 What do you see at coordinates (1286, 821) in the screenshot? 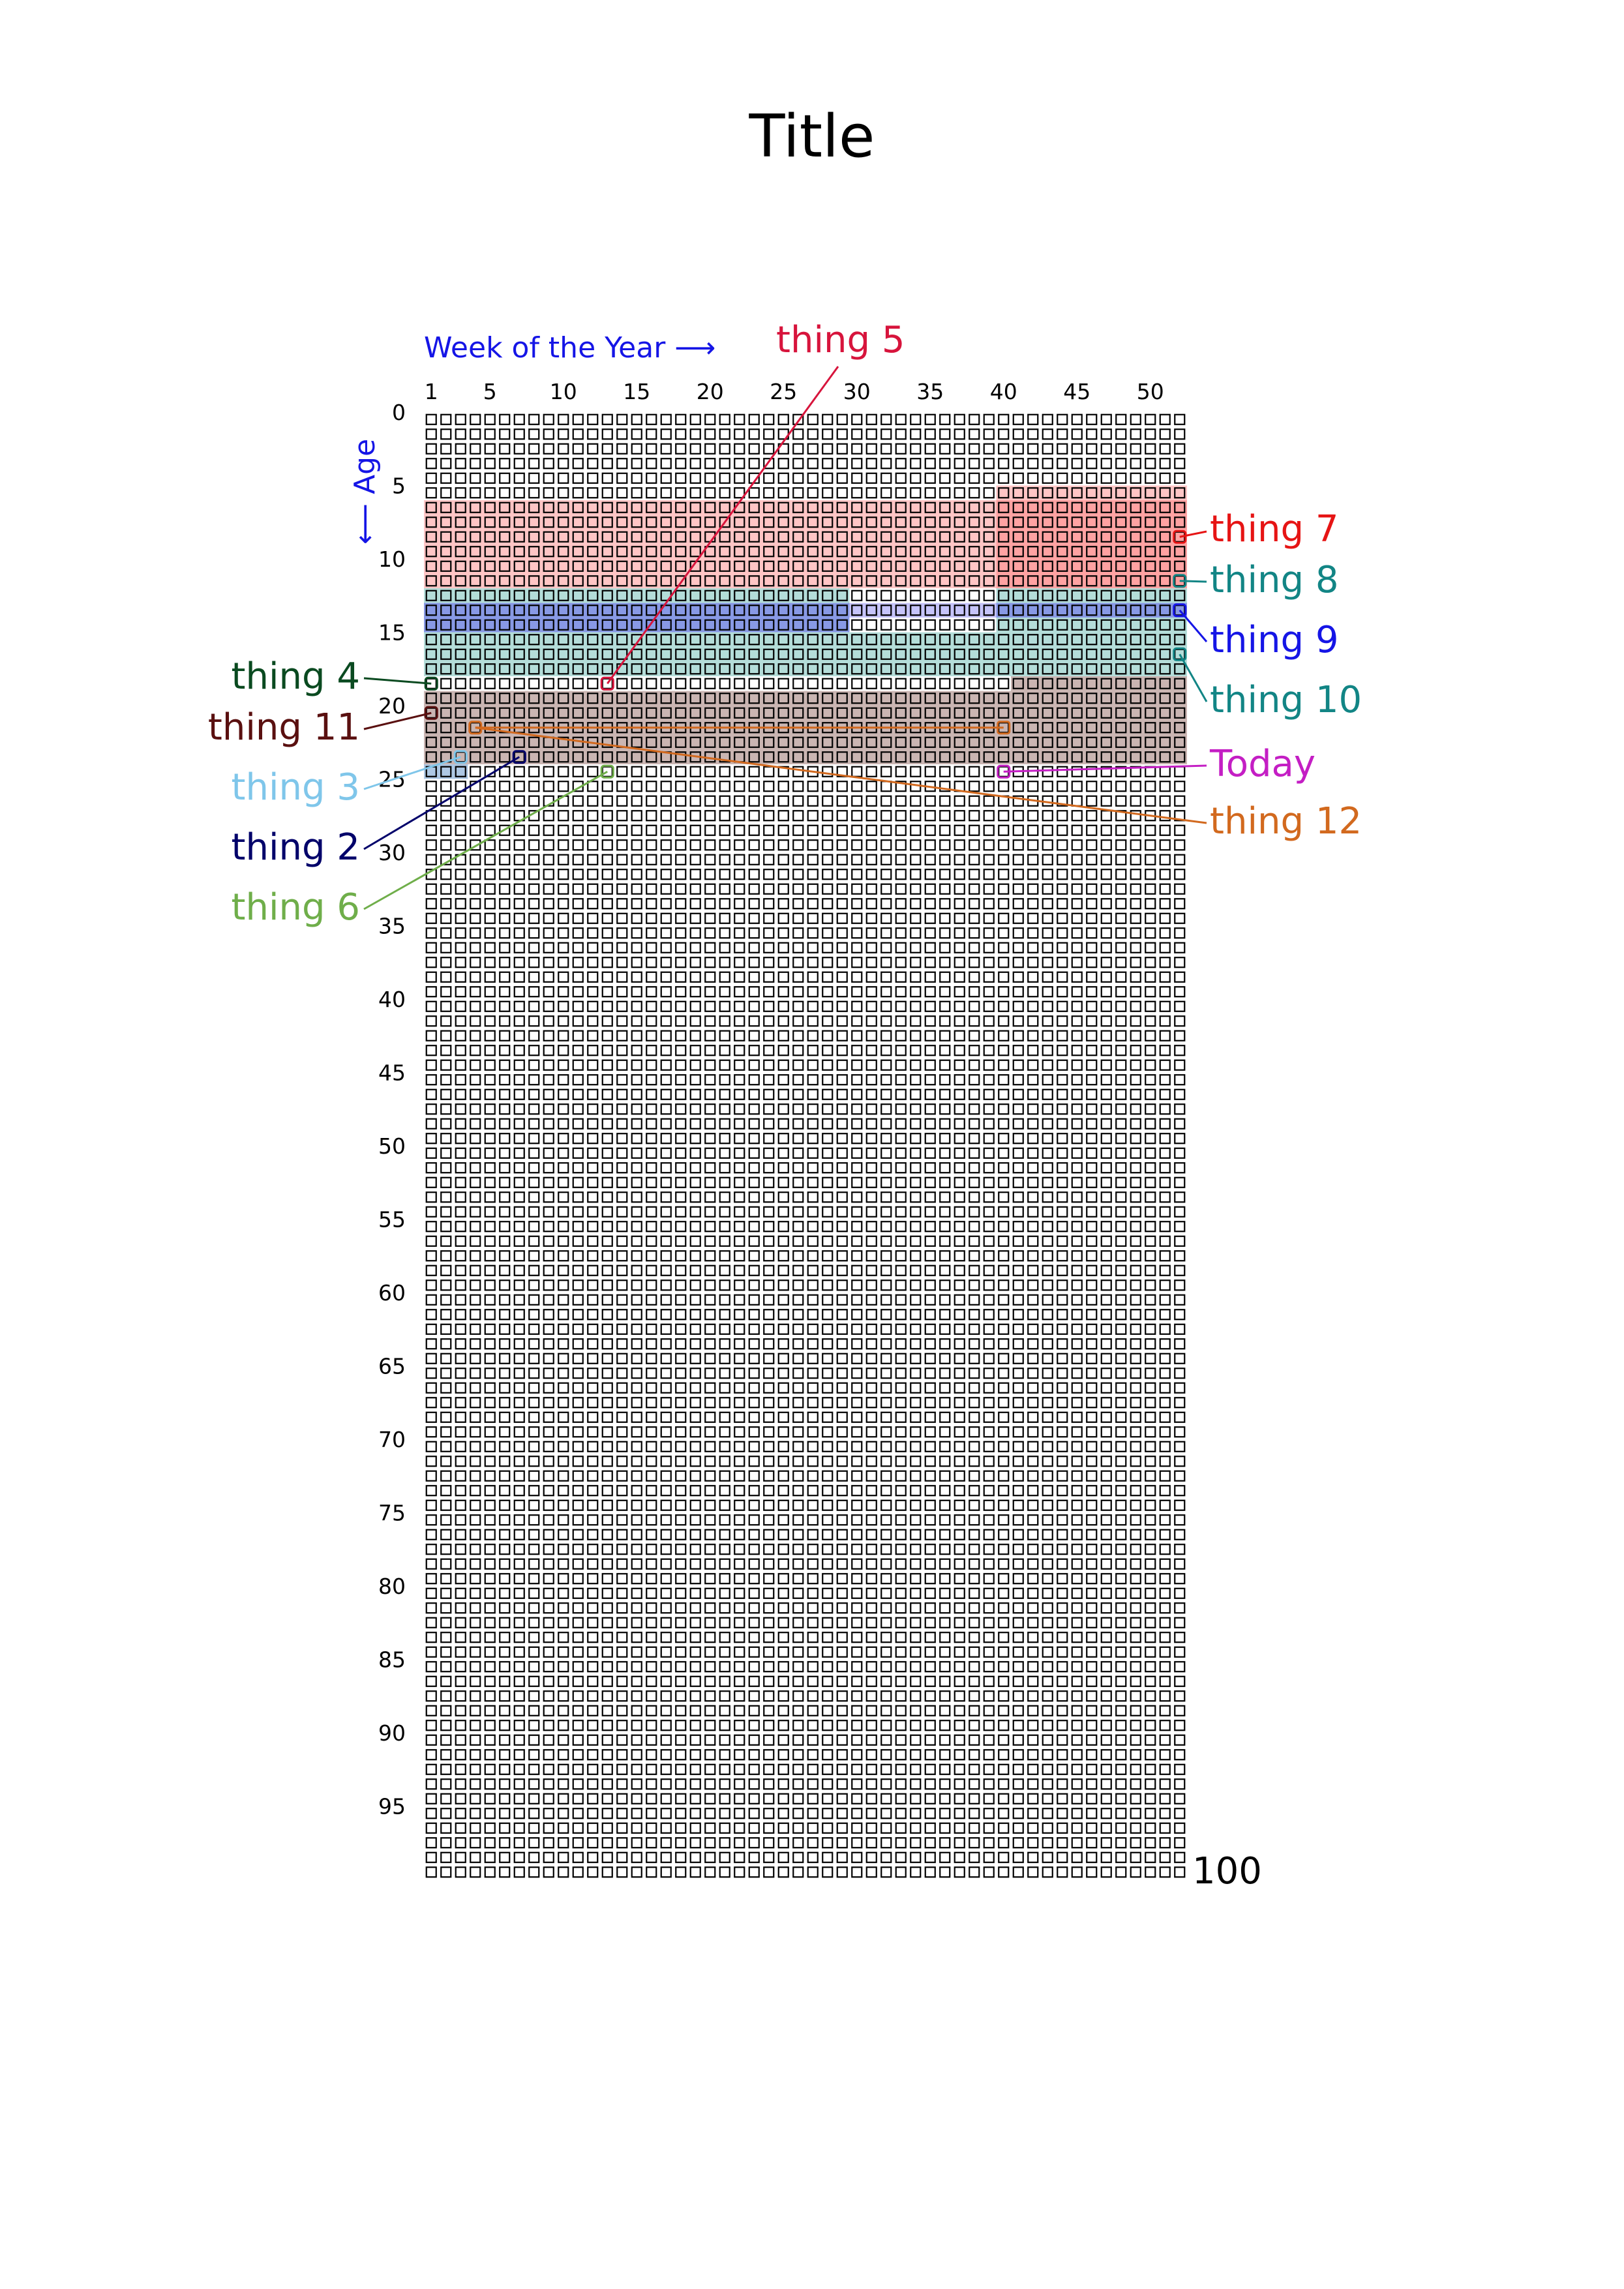
I see `annotation-label: thing 12` at bounding box center [1286, 821].